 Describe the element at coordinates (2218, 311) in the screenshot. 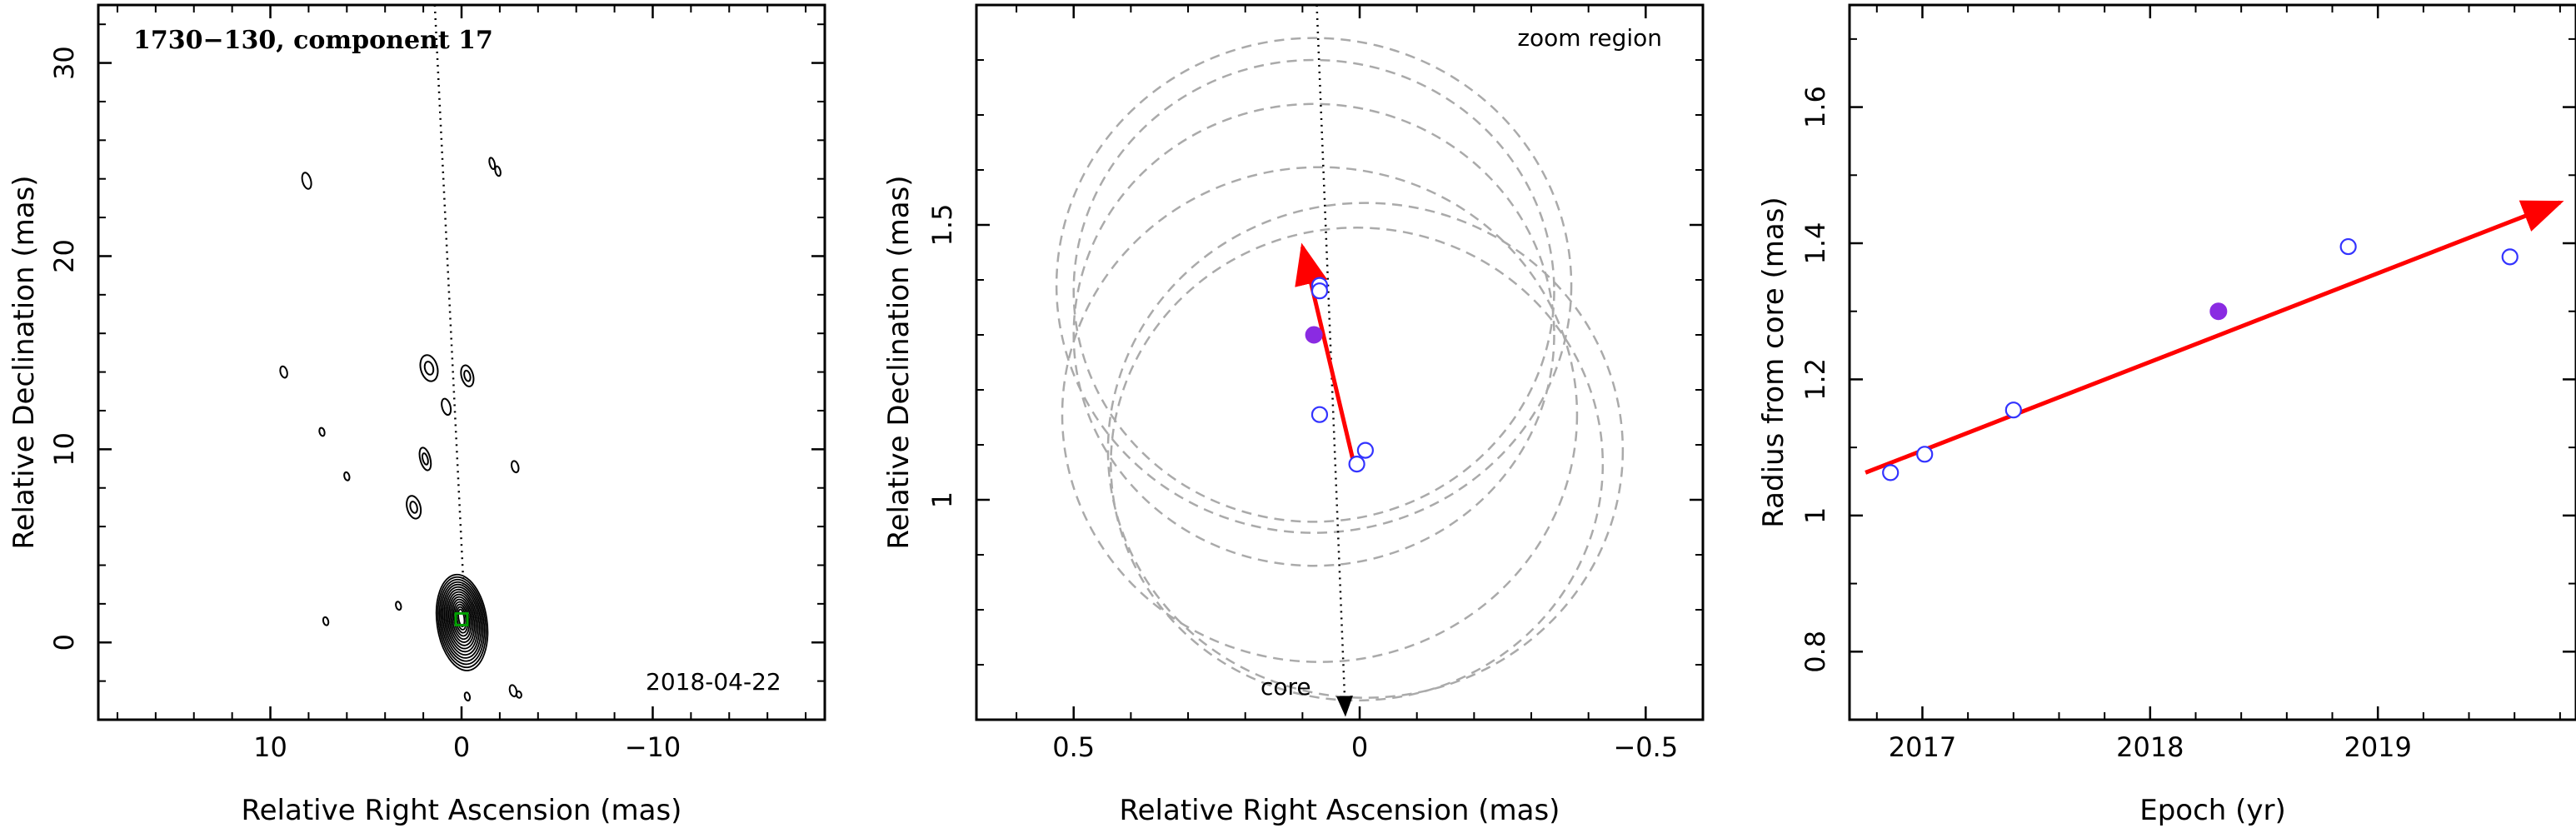

I see `epoch-filled-marker` at that location.